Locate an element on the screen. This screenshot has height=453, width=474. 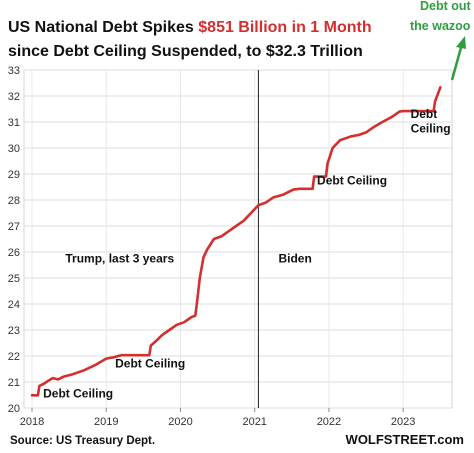
annotation-trump: Trump, last 3 years is located at coordinates (119, 258).